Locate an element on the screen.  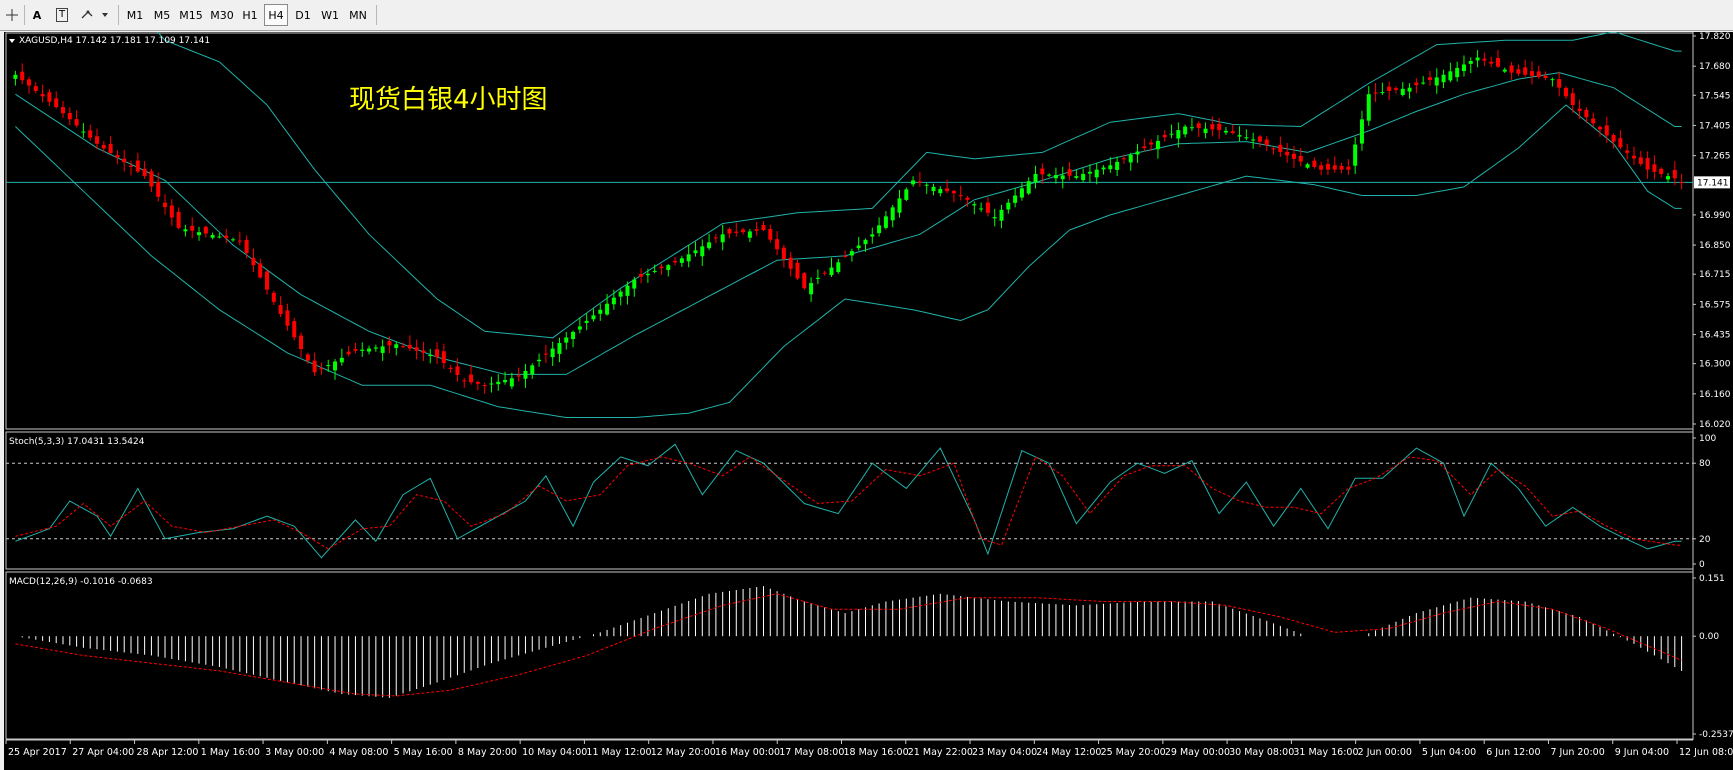
stoch-main-line is located at coordinates (848, 501).